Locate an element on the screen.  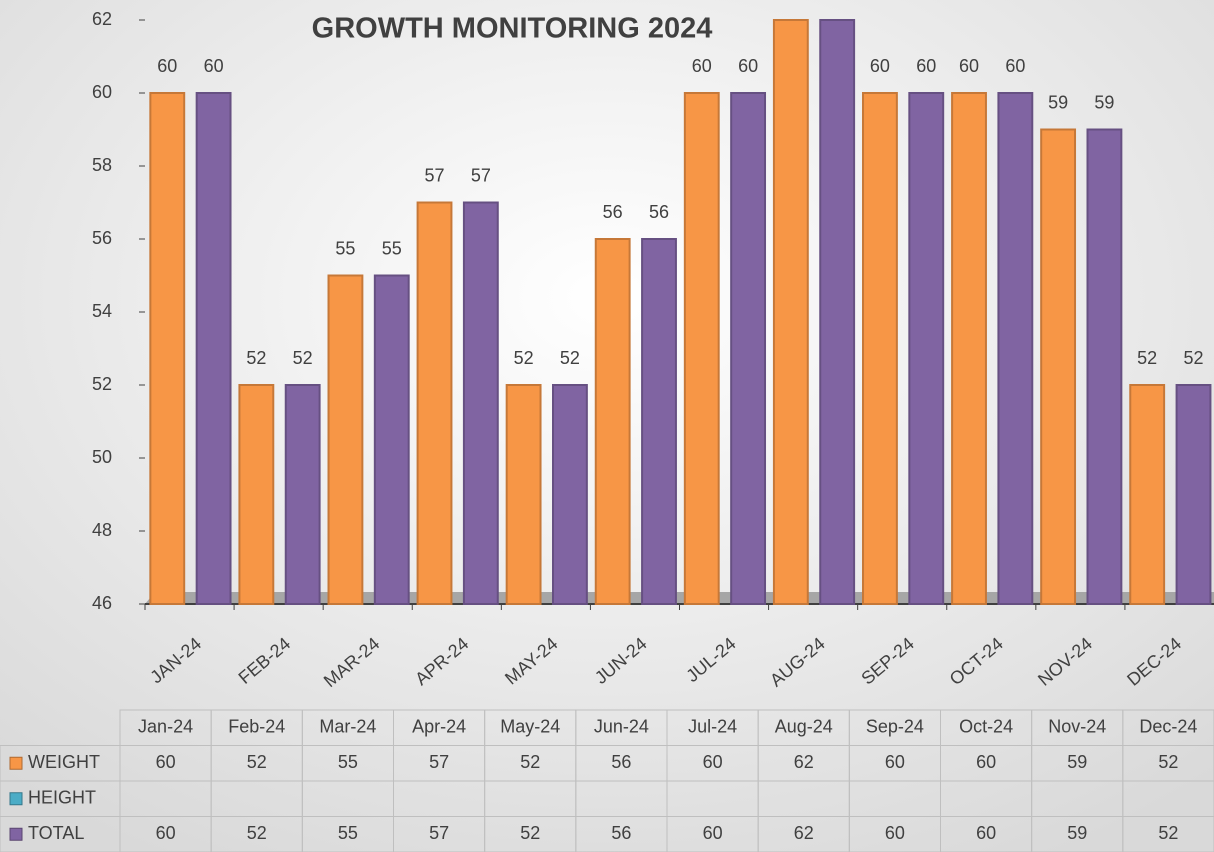
table-column-header: Apr-24 is located at coordinates (439, 727).